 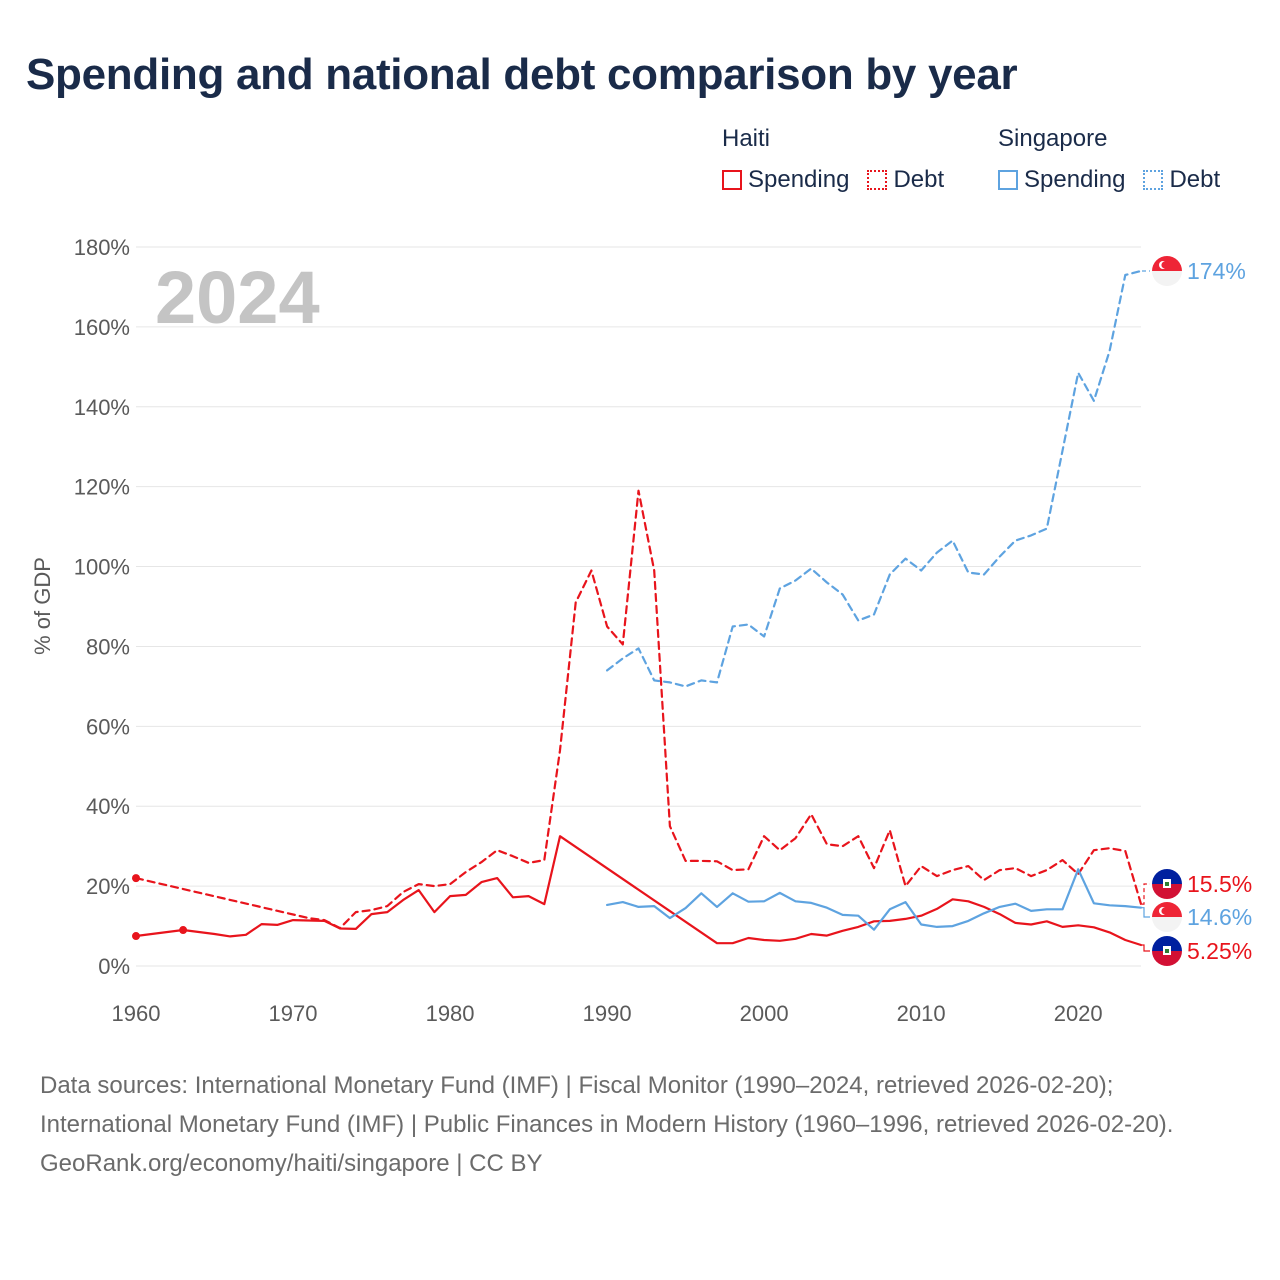 I want to click on legend-singapore-debt: Debt, so click(x=1181, y=180).